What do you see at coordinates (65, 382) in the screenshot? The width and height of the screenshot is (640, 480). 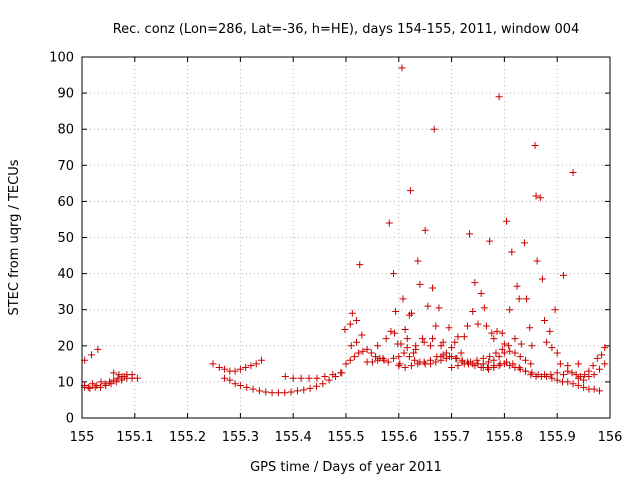 I see `y-tick-label: 10` at bounding box center [65, 382].